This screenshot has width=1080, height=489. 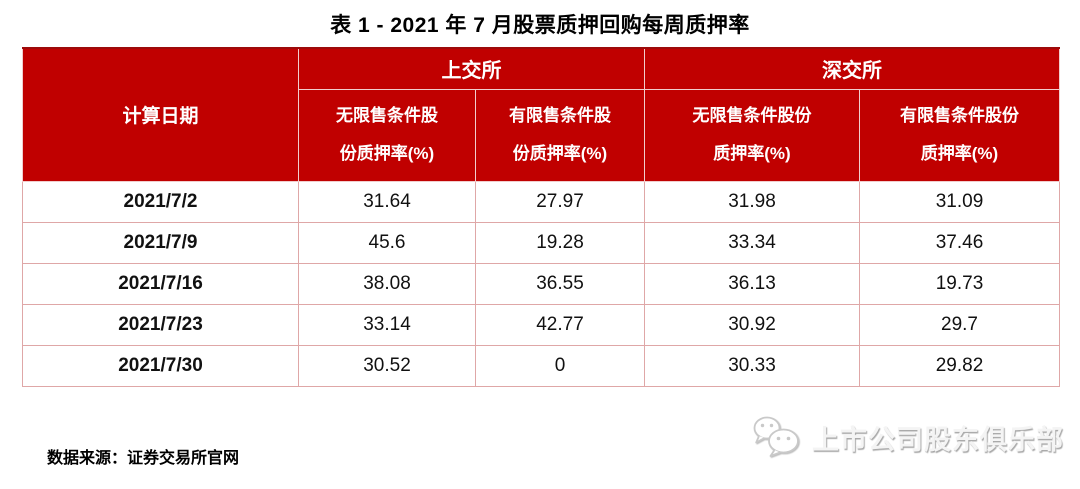 I want to click on table-row: 2021/7/2 31.64 27.97 31.98 31.09, so click(x=541, y=201).